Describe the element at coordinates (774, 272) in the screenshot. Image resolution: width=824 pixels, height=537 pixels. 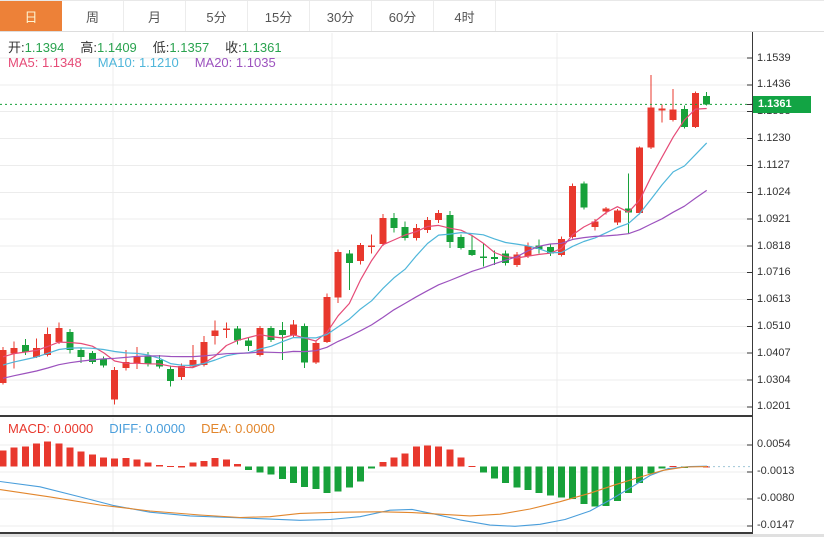
I see `price-axis-label: 1.0716` at that location.